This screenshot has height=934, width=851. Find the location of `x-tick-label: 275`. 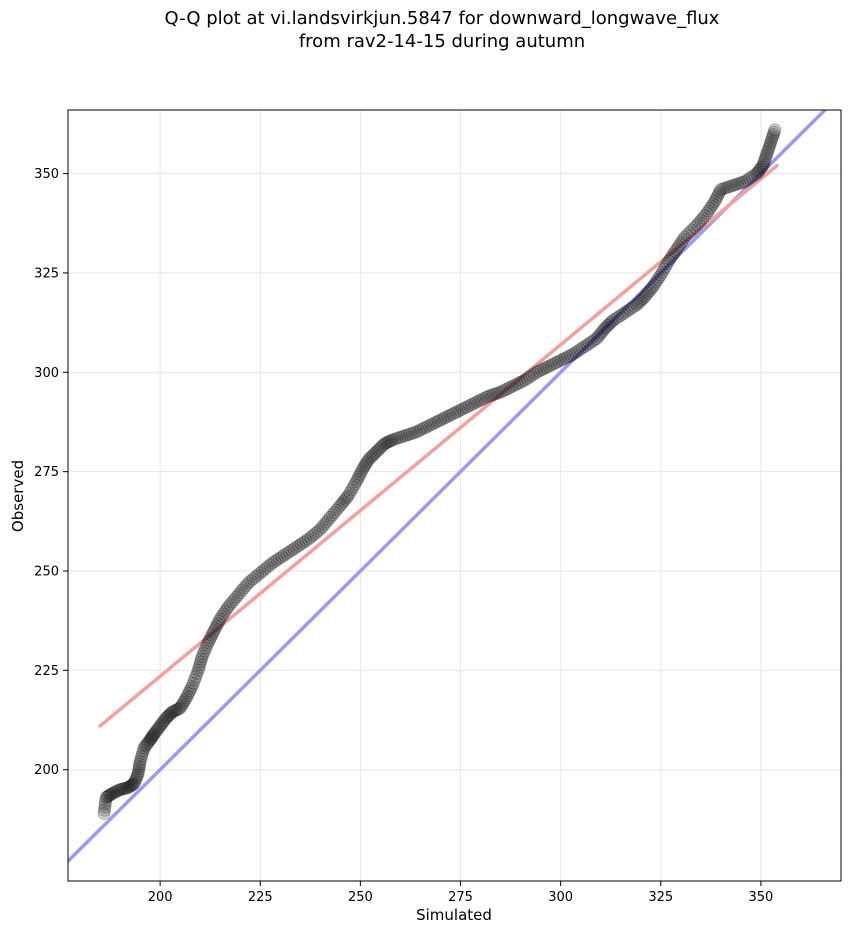

x-tick-label: 275 is located at coordinates (460, 897).